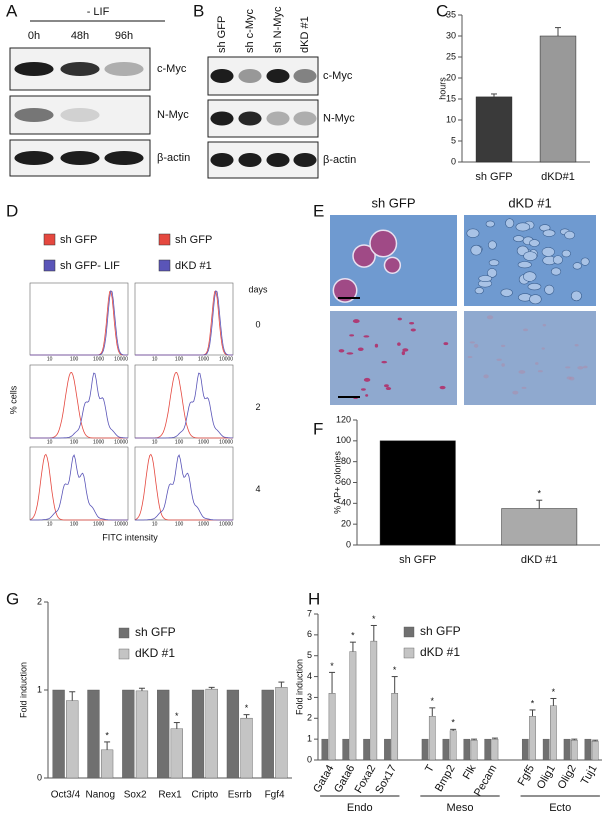 This screenshot has height=818, width=608. Describe the element at coordinates (198, 10) in the screenshot. I see `panel-label: B` at that location.